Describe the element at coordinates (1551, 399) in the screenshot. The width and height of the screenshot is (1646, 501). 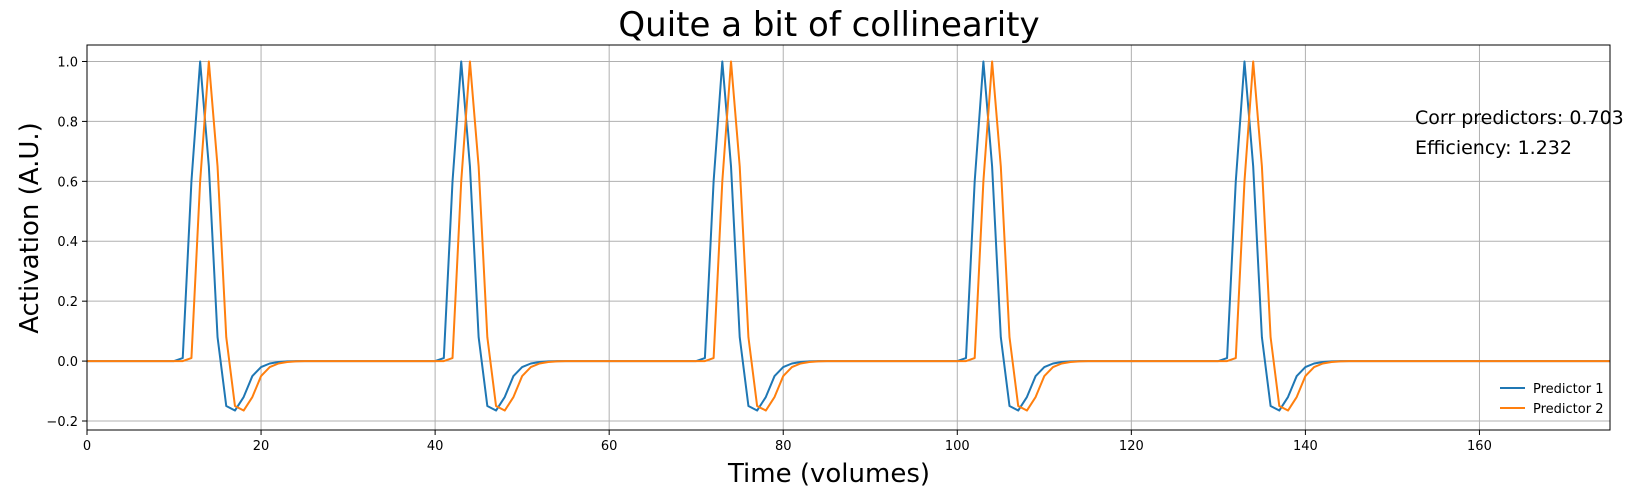
I see `legend: Predictor 1 Predictor 2` at that location.